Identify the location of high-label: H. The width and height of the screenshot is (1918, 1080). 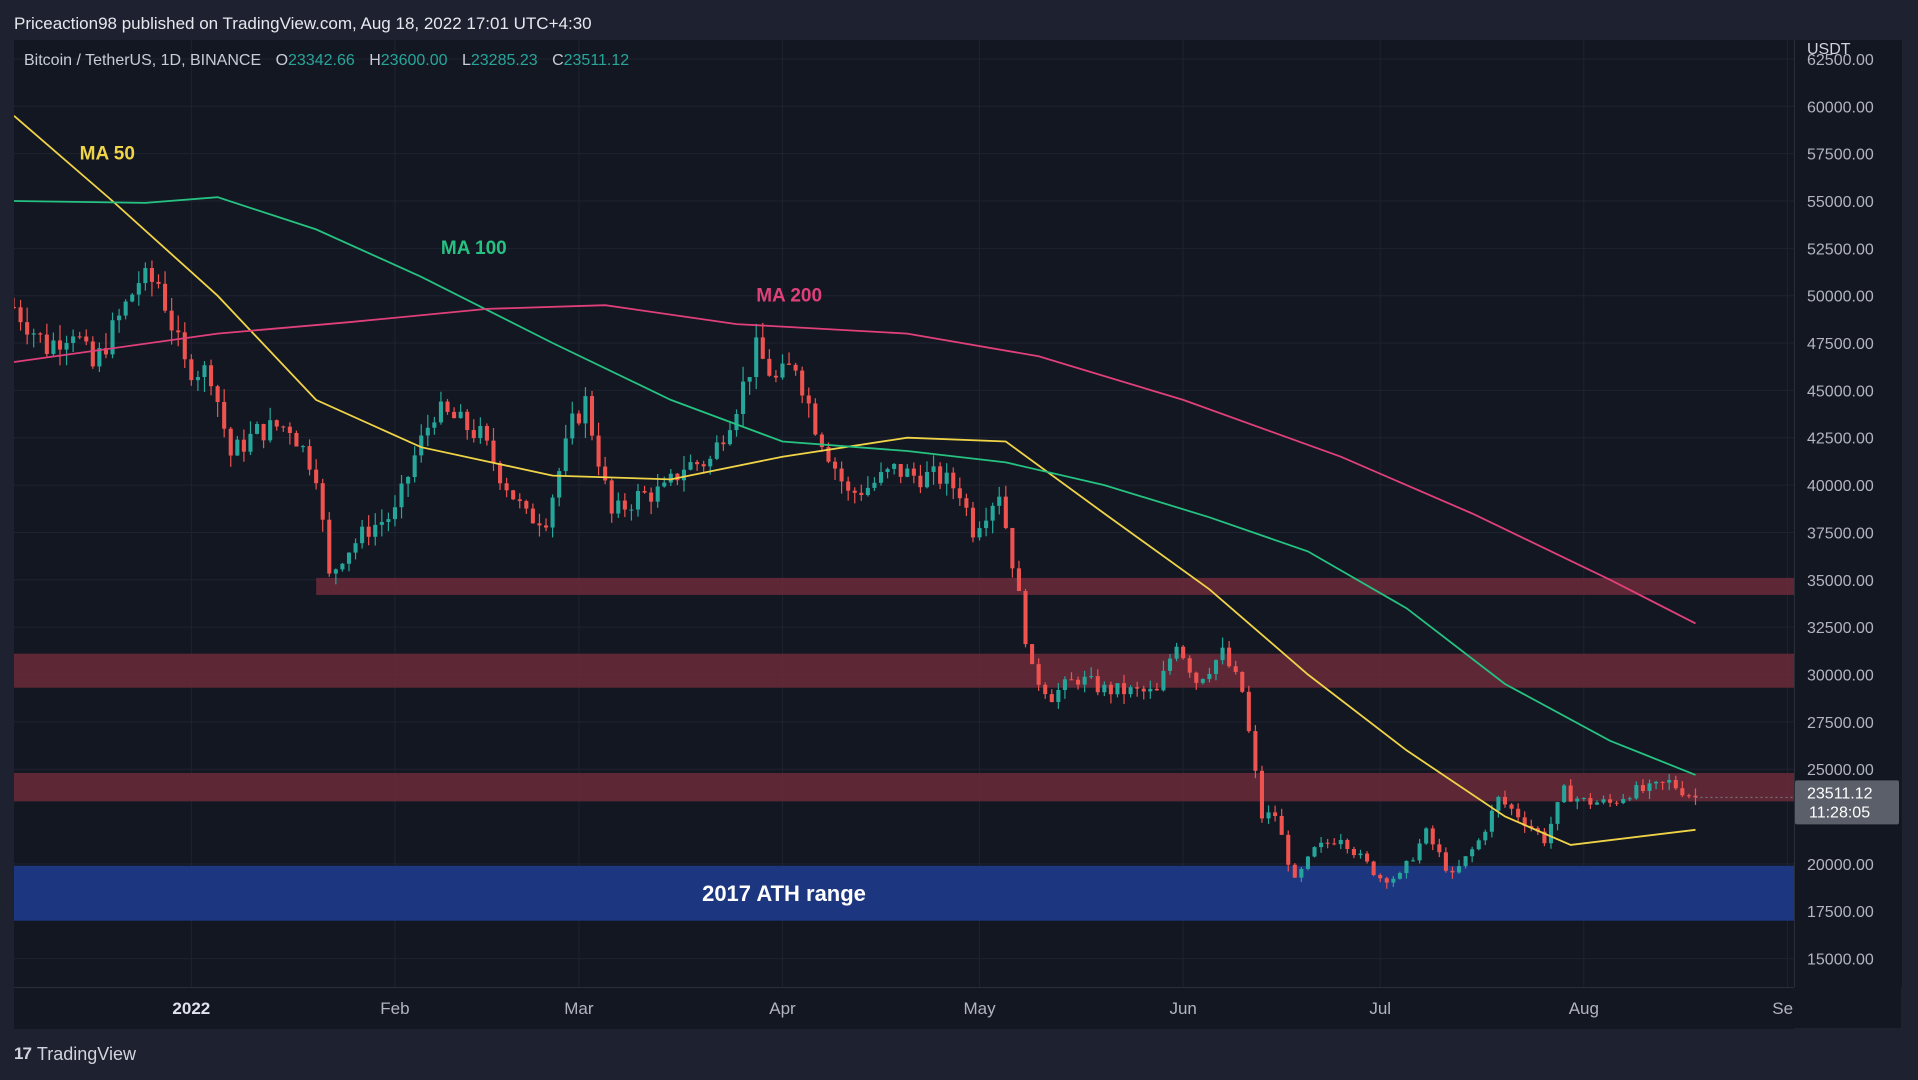
(375, 60).